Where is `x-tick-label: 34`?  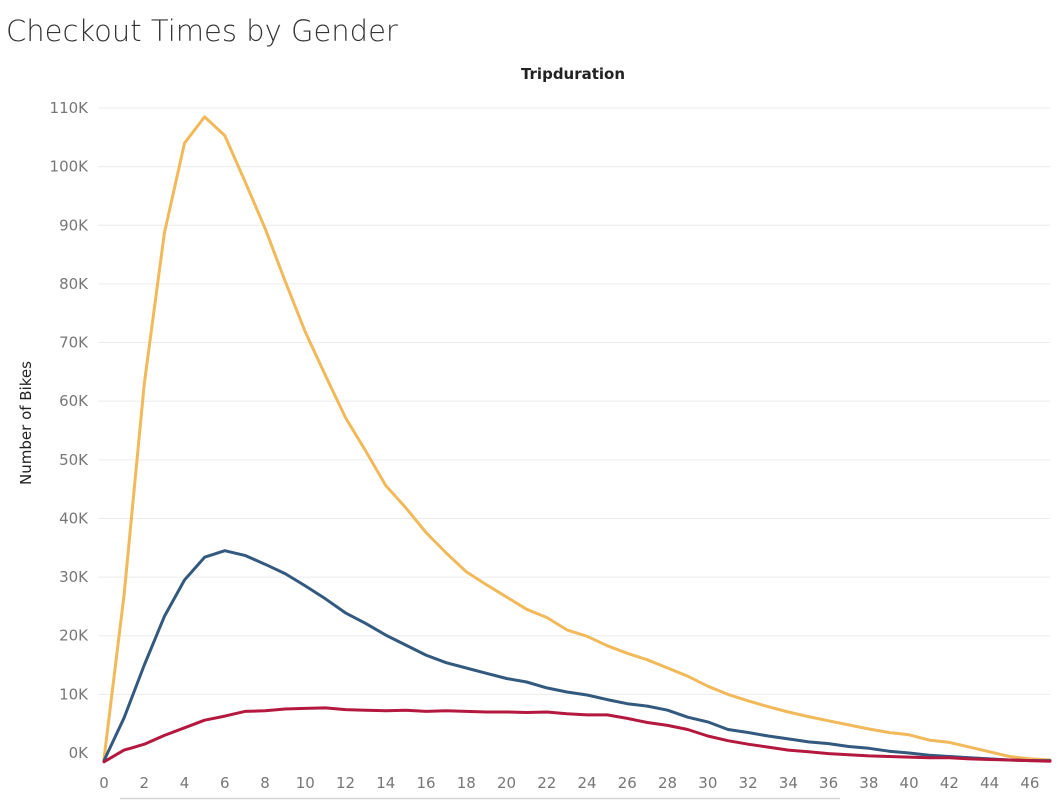 x-tick-label: 34 is located at coordinates (788, 783).